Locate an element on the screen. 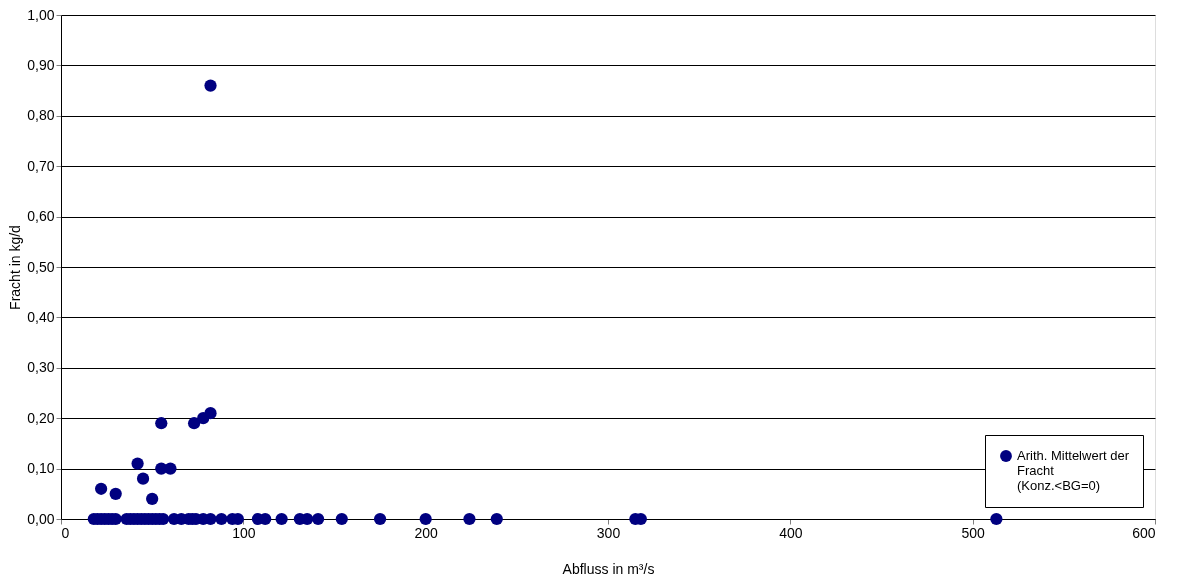  x-tick-label: 500 is located at coordinates (973, 532).